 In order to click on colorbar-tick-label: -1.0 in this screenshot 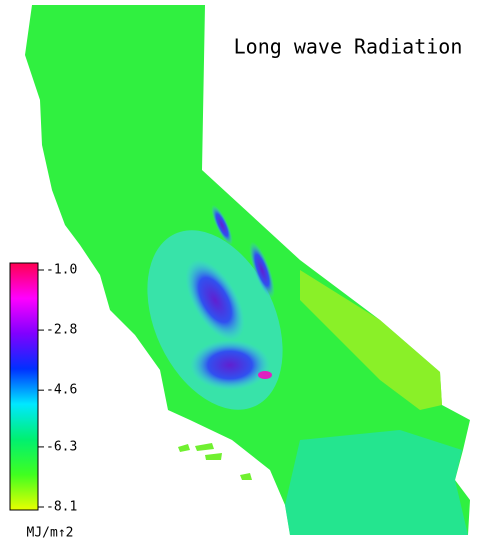, I will do `click(61, 270)`.